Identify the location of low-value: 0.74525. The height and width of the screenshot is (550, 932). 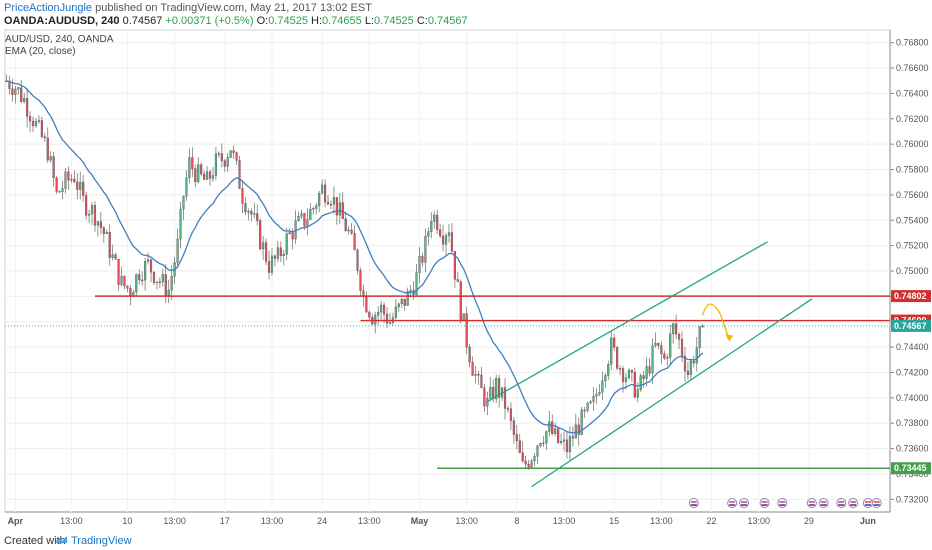
(394, 21).